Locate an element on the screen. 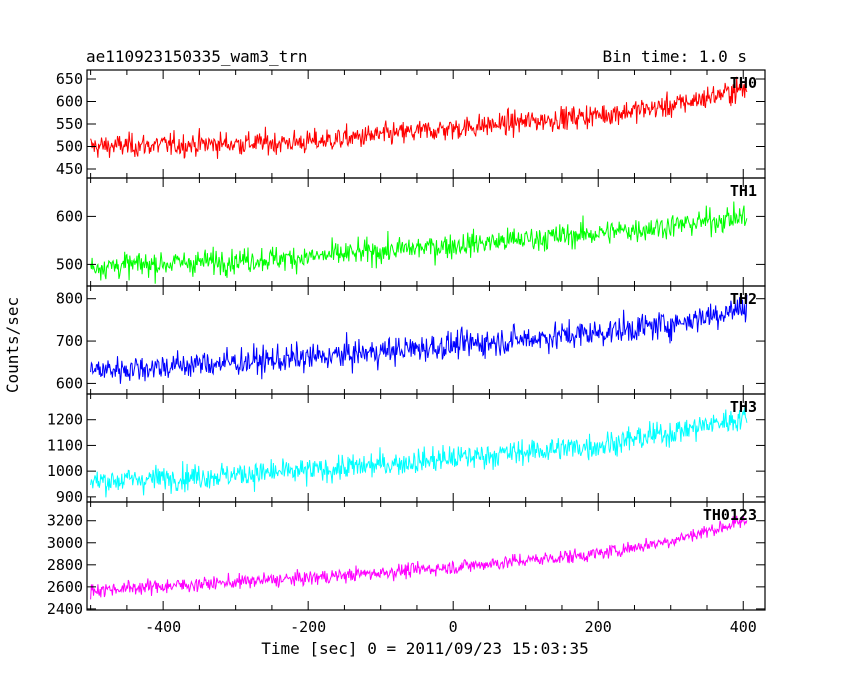  y-tick-label: 800 is located at coordinates (69, 299).